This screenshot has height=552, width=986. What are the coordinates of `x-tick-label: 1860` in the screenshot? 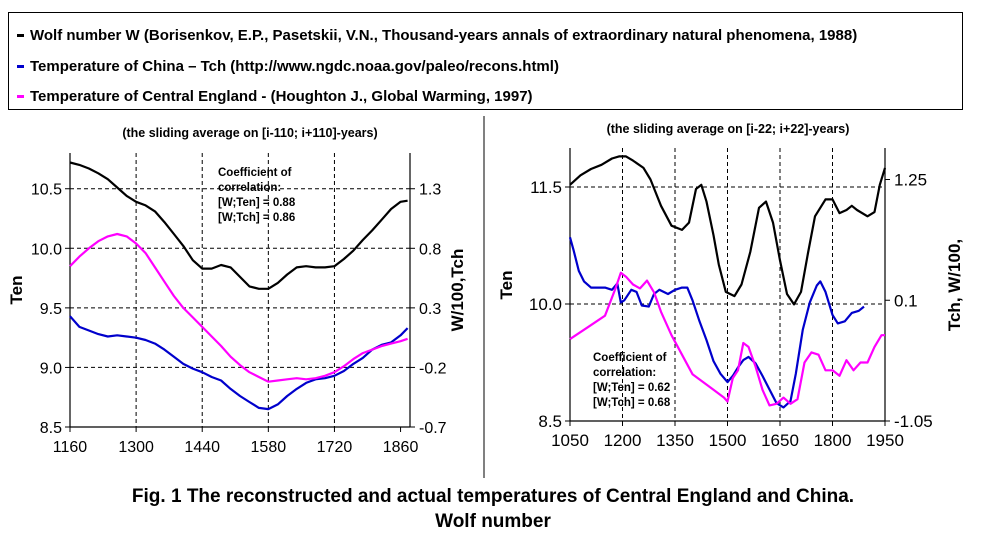 It's located at (401, 447).